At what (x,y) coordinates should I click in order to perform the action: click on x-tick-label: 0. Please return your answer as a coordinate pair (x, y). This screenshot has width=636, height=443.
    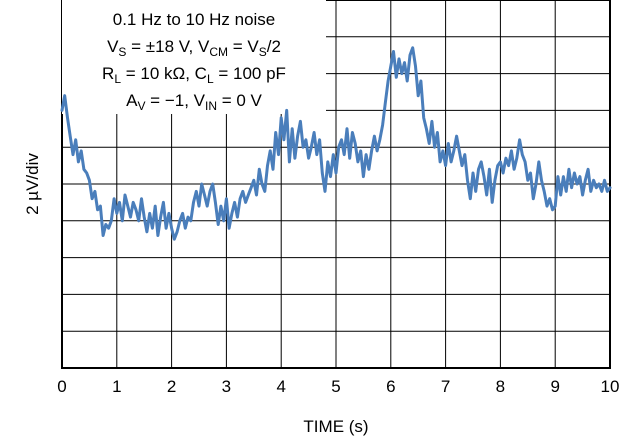
    Looking at the image, I should click on (61, 386).